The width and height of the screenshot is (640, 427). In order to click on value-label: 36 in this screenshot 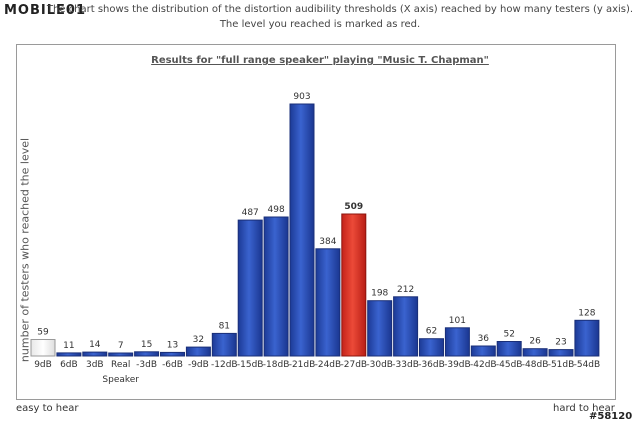, I will do `click(484, 339)`.